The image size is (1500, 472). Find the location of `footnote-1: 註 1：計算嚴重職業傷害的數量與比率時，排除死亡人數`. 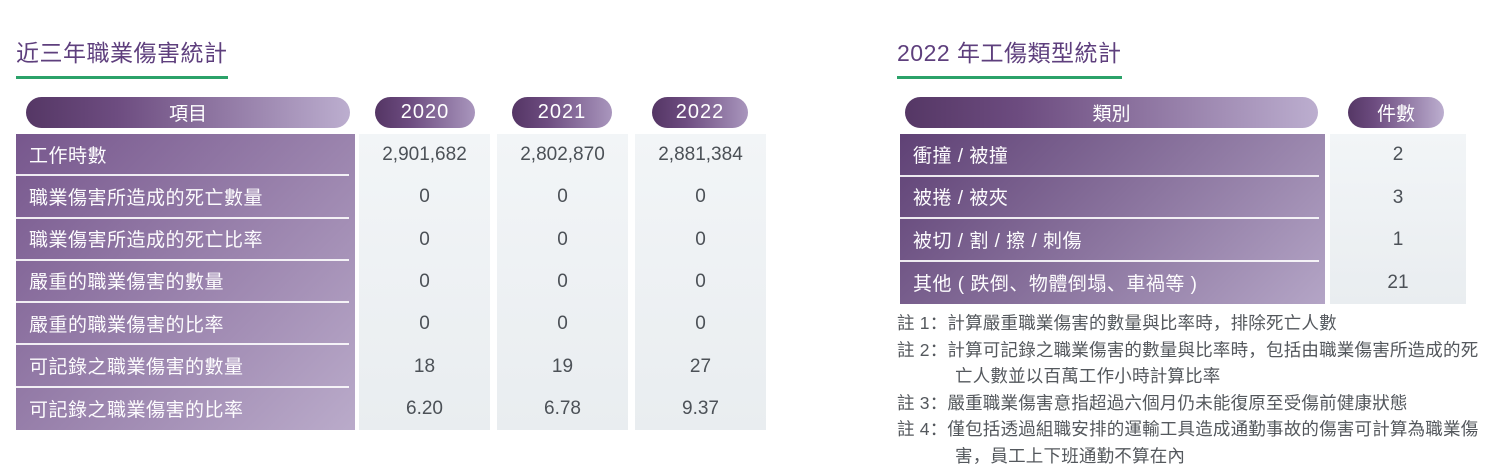

footnote-1: 註 1：計算嚴重職業傷害的數量與比率時，排除死亡人數 is located at coordinates (1117, 323).